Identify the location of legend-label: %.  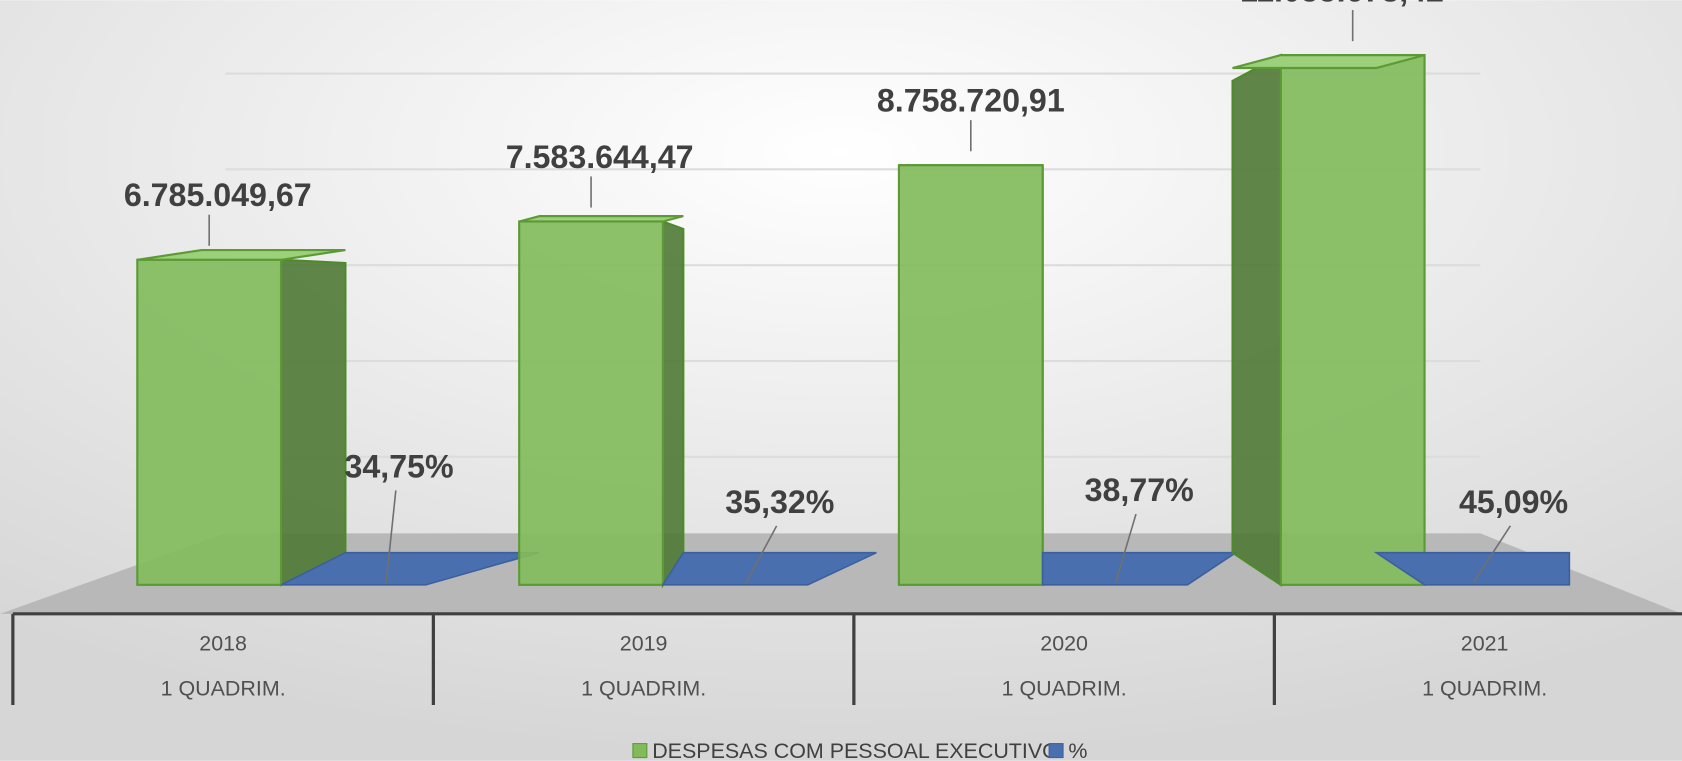
(1077, 750).